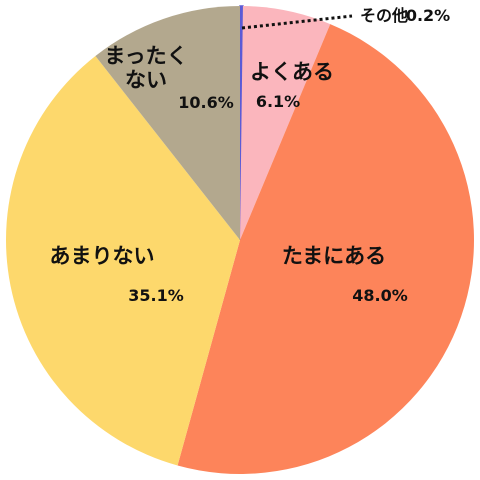 Image resolution: width=480 pixels, height=480 pixels. I want to click on value-label: 35.1%, so click(156, 295).